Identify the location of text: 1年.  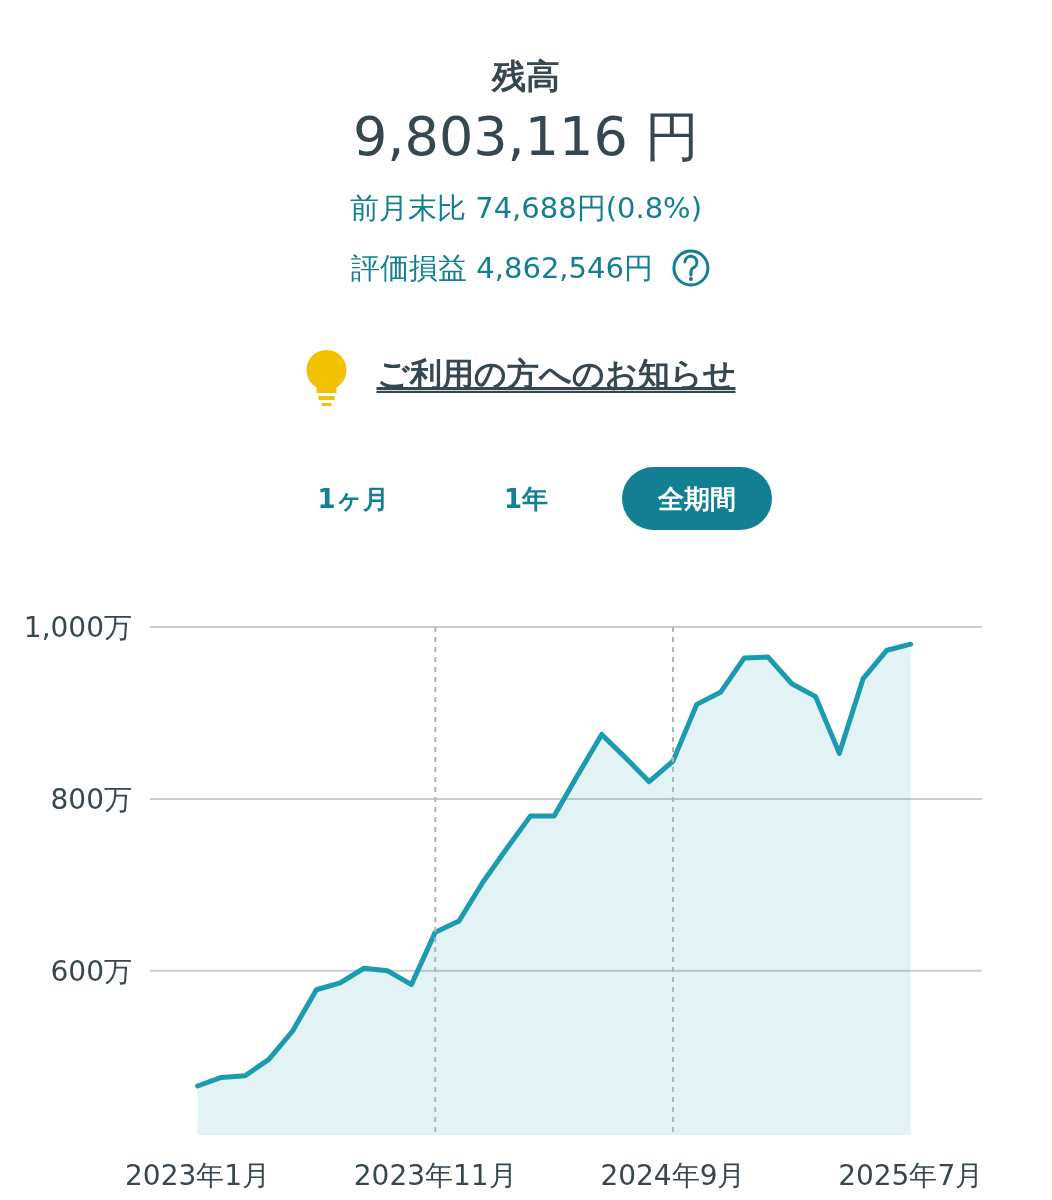
(526, 499).